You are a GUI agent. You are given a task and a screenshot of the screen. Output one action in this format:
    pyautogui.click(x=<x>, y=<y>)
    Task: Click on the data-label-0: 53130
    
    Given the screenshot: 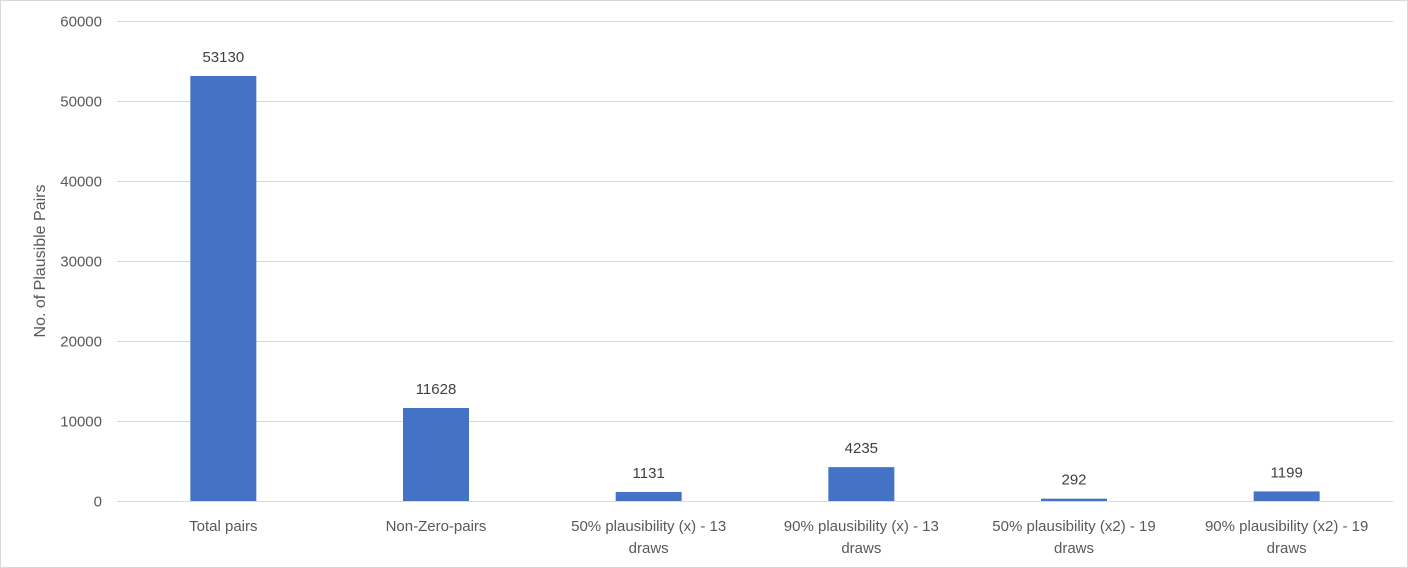 What is the action you would take?
    pyautogui.click(x=223, y=57)
    